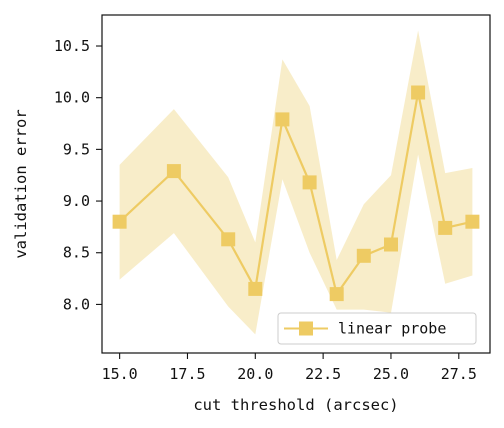 This screenshot has height=428, width=504. Describe the element at coordinates (392, 329) in the screenshot. I see `legend-label: linear probe` at that location.